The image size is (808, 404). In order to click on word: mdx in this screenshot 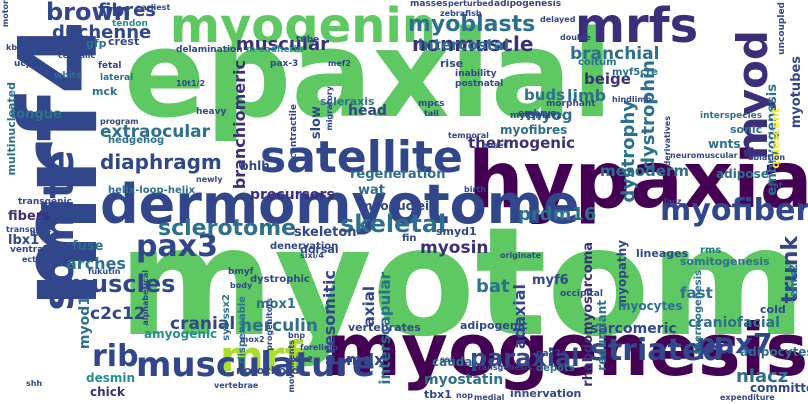, I will do `click(365, 359)`.